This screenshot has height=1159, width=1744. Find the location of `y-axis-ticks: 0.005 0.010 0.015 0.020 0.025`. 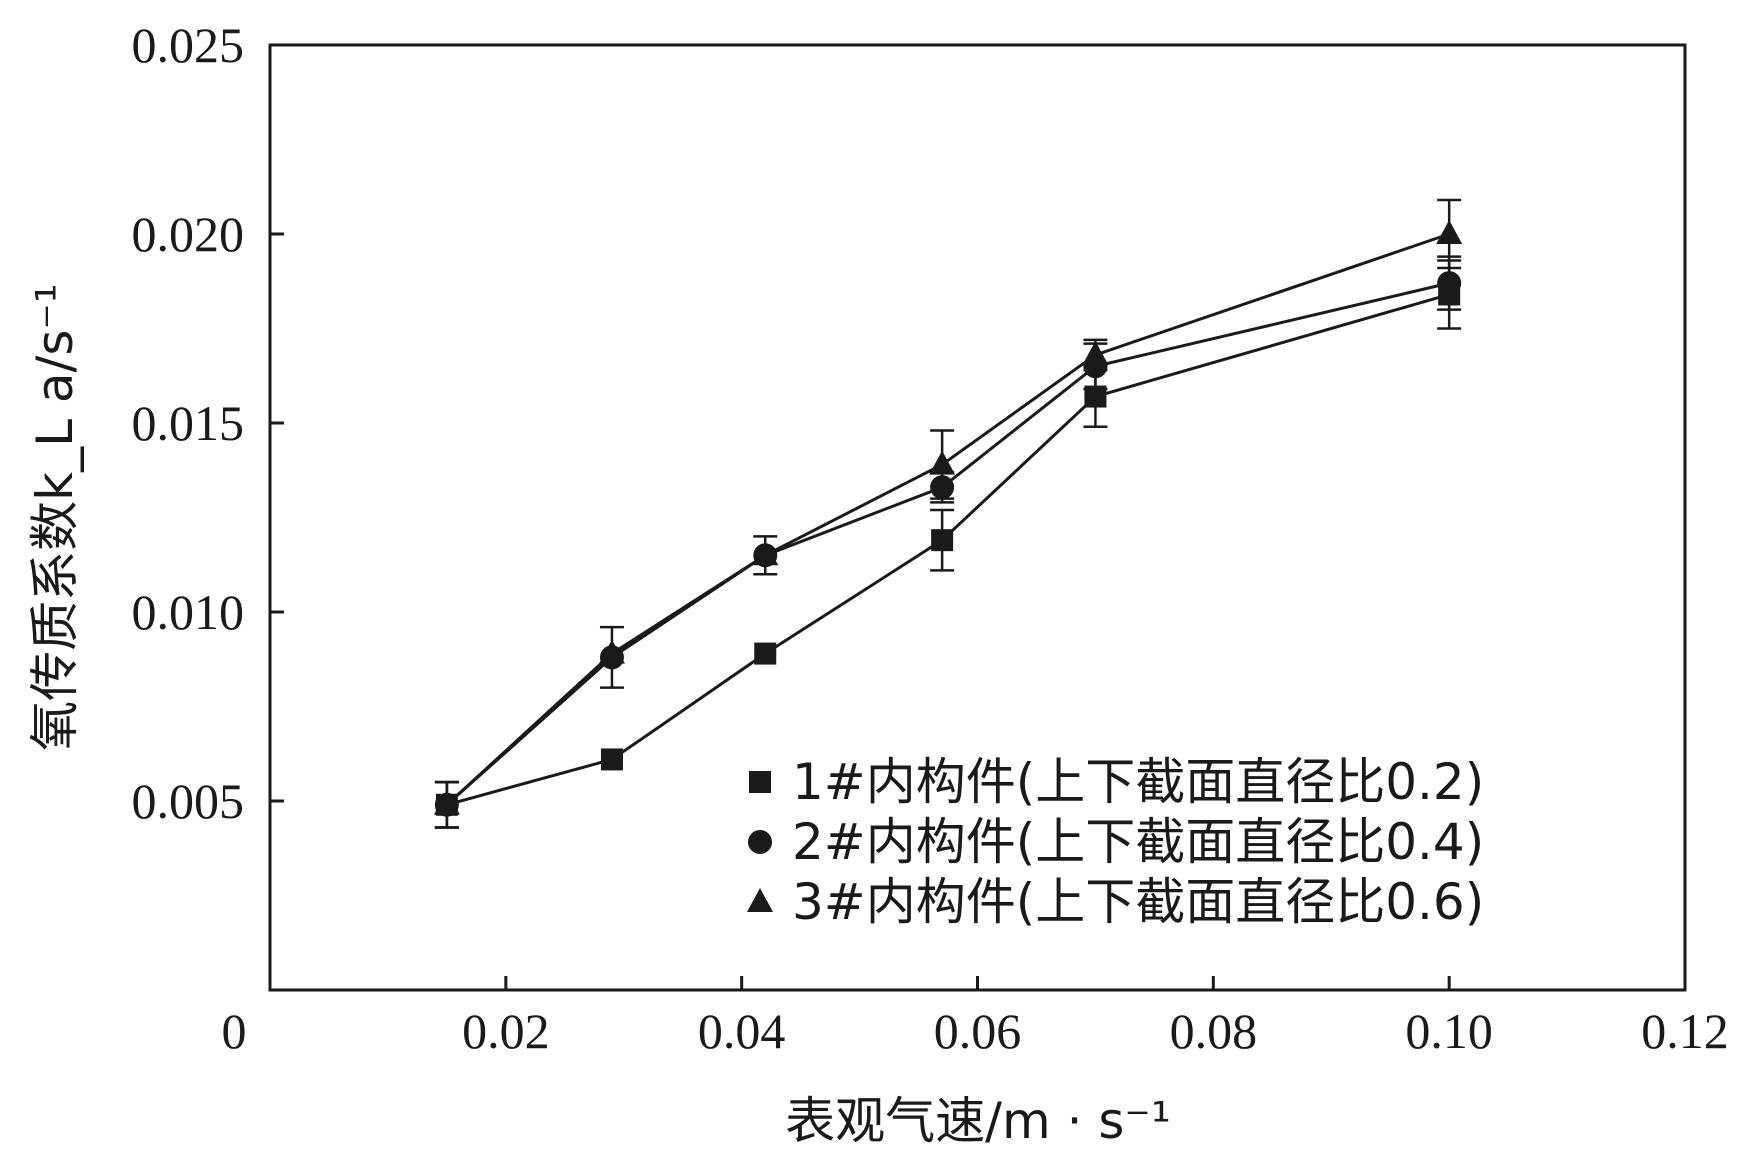

y-axis-ticks: 0.005 0.010 0.015 0.020 0.025 is located at coordinates (208, 423).